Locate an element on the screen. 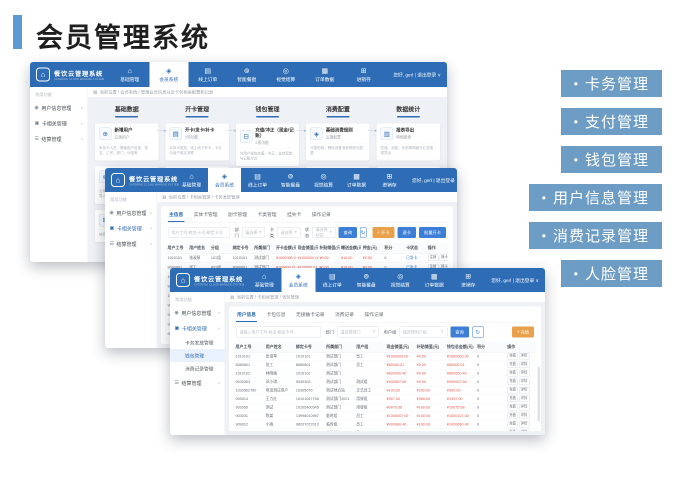 This screenshot has height=478, width=700. tab: 实体卡管理 is located at coordinates (205, 215).